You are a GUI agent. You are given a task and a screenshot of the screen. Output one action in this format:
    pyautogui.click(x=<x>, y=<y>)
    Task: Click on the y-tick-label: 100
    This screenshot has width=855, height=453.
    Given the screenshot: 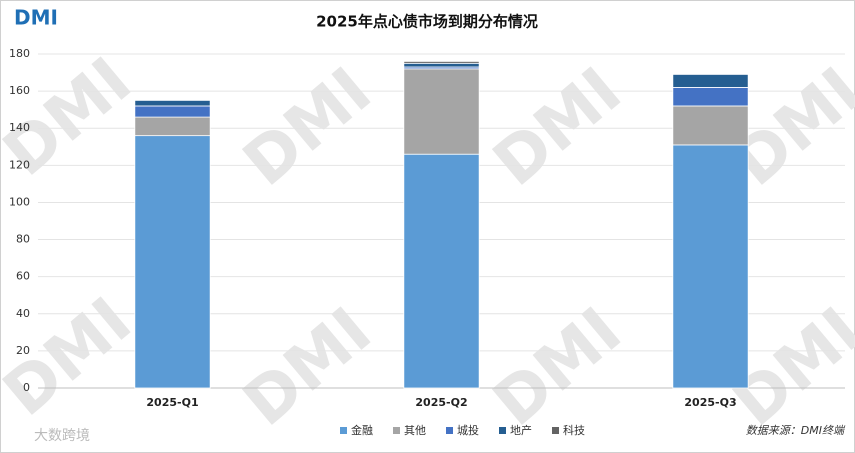 What is the action you would take?
    pyautogui.click(x=19, y=201)
    